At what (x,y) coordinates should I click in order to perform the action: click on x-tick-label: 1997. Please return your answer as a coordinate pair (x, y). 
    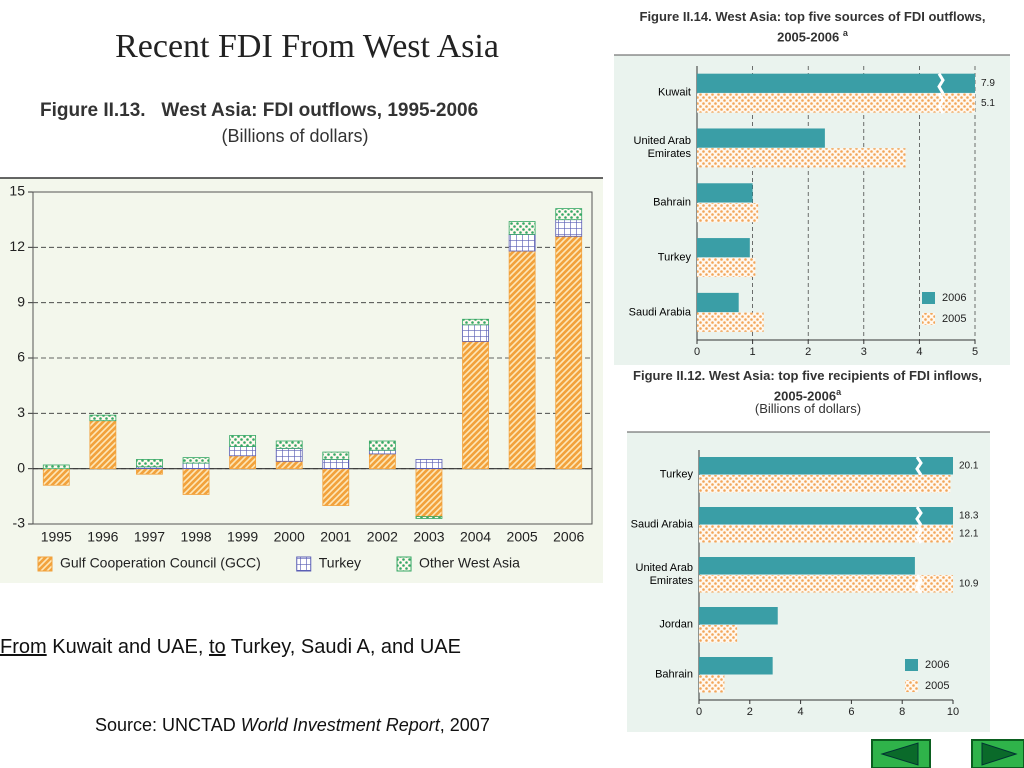
    Looking at the image, I should click on (149, 537).